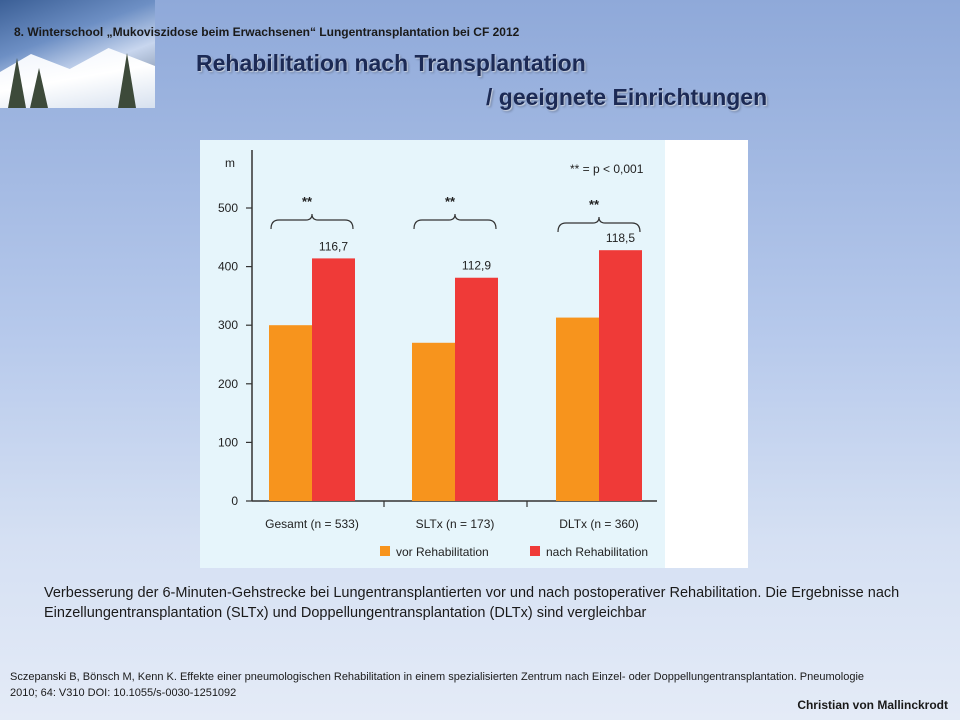 The height and width of the screenshot is (720, 960). What do you see at coordinates (455, 524) in the screenshot?
I see `x-tick-label: SLTx (n = 173)` at bounding box center [455, 524].